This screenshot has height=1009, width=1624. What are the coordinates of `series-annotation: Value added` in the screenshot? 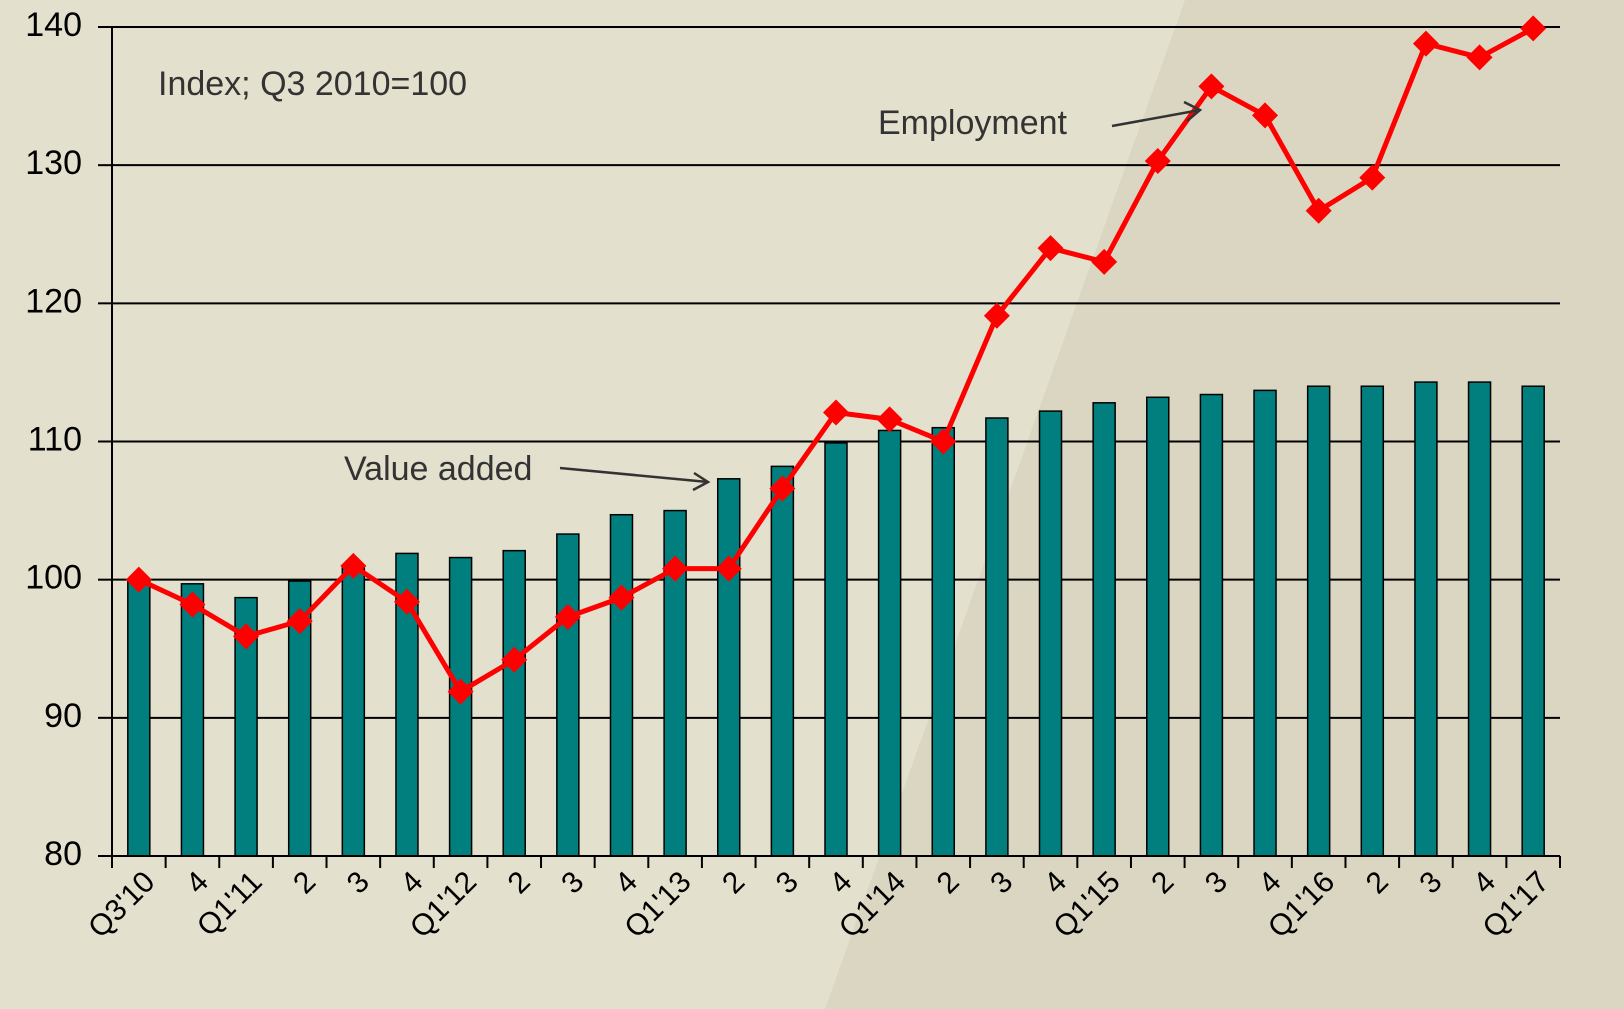 It's located at (438, 469).